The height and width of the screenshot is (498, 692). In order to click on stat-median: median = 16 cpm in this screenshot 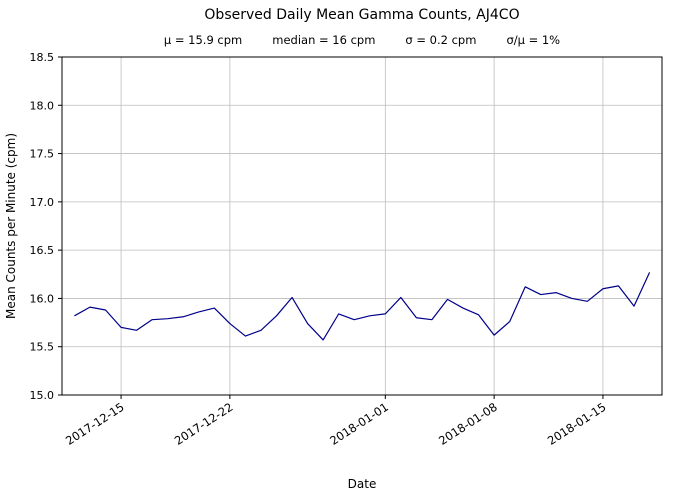, I will do `click(324, 40)`.